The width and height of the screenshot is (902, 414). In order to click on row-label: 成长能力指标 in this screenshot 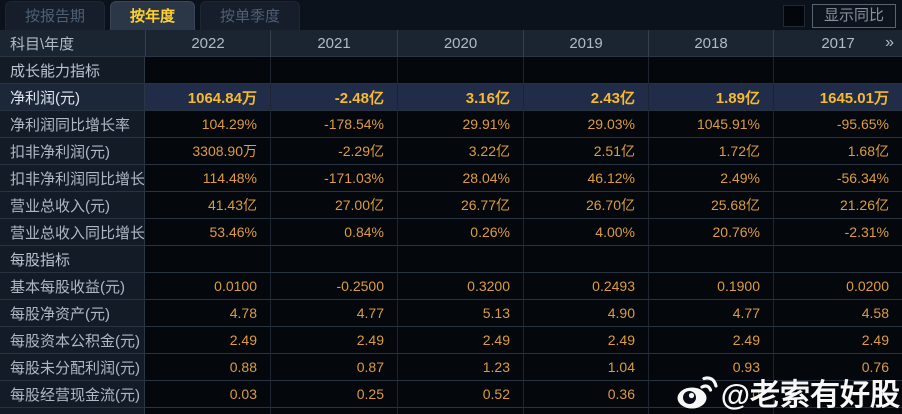, I will do `click(72, 70)`.